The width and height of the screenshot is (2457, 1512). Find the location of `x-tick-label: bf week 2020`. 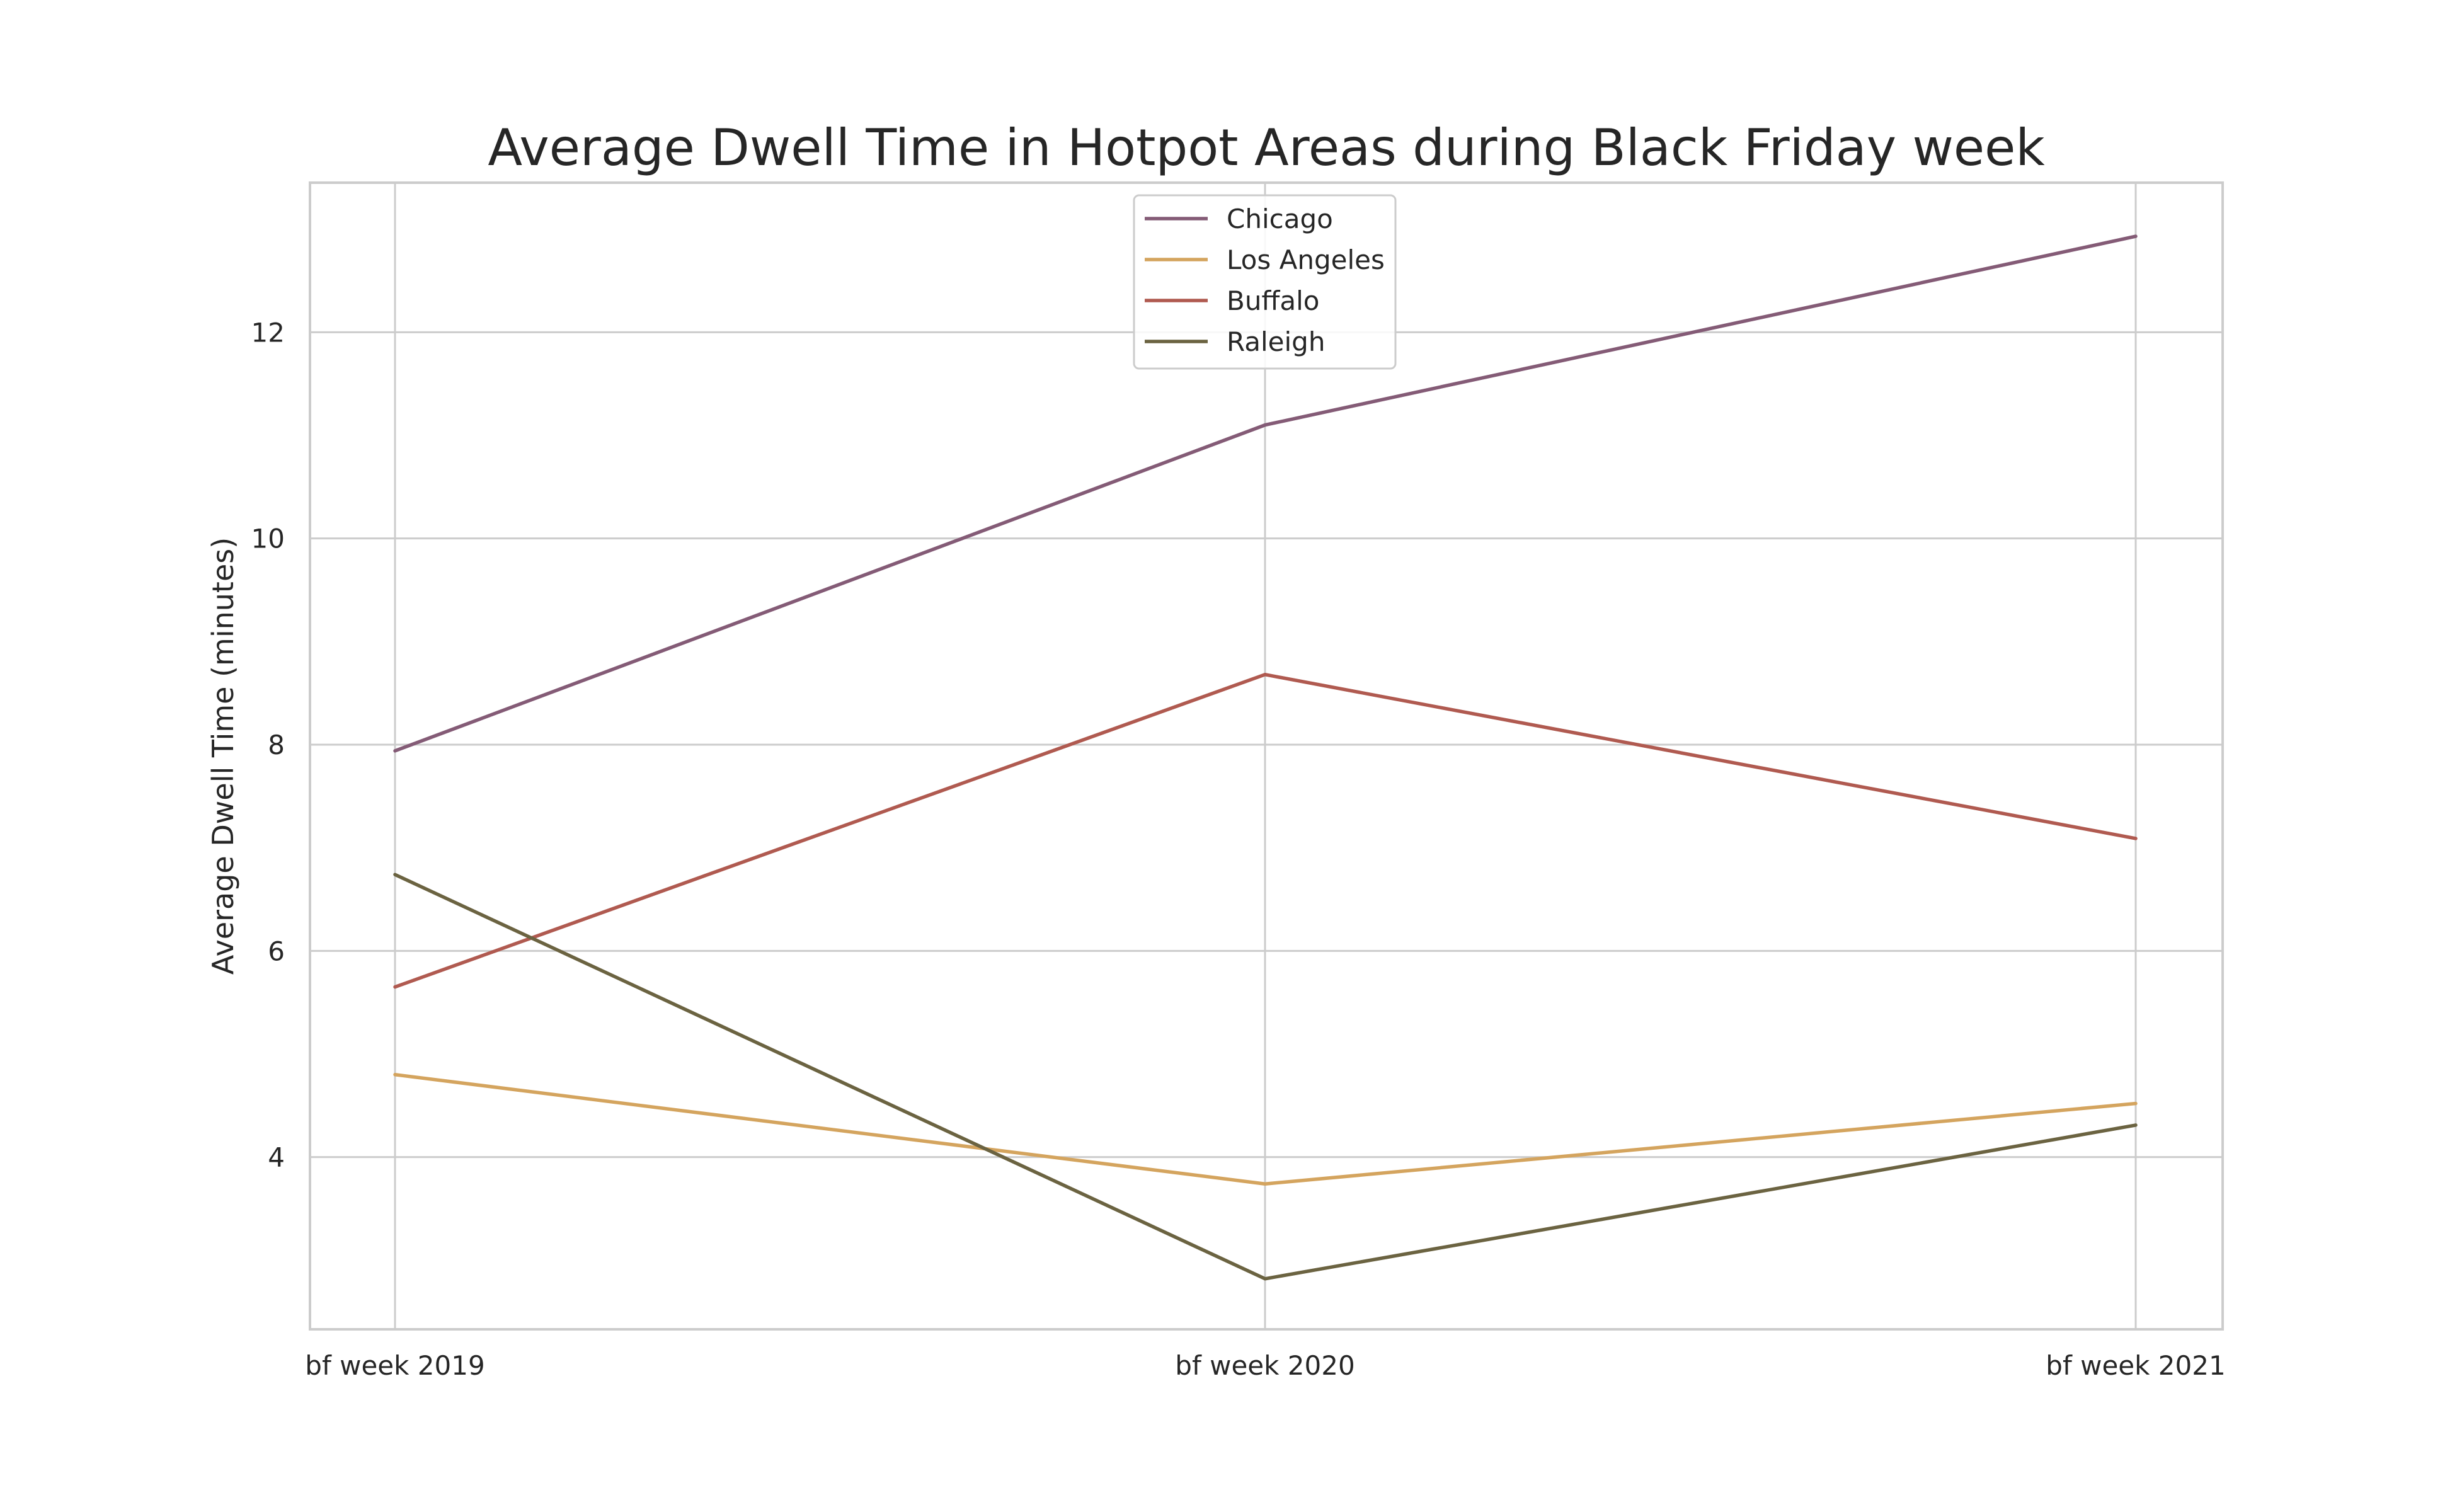

x-tick-label: bf week 2020 is located at coordinates (1264, 1365).